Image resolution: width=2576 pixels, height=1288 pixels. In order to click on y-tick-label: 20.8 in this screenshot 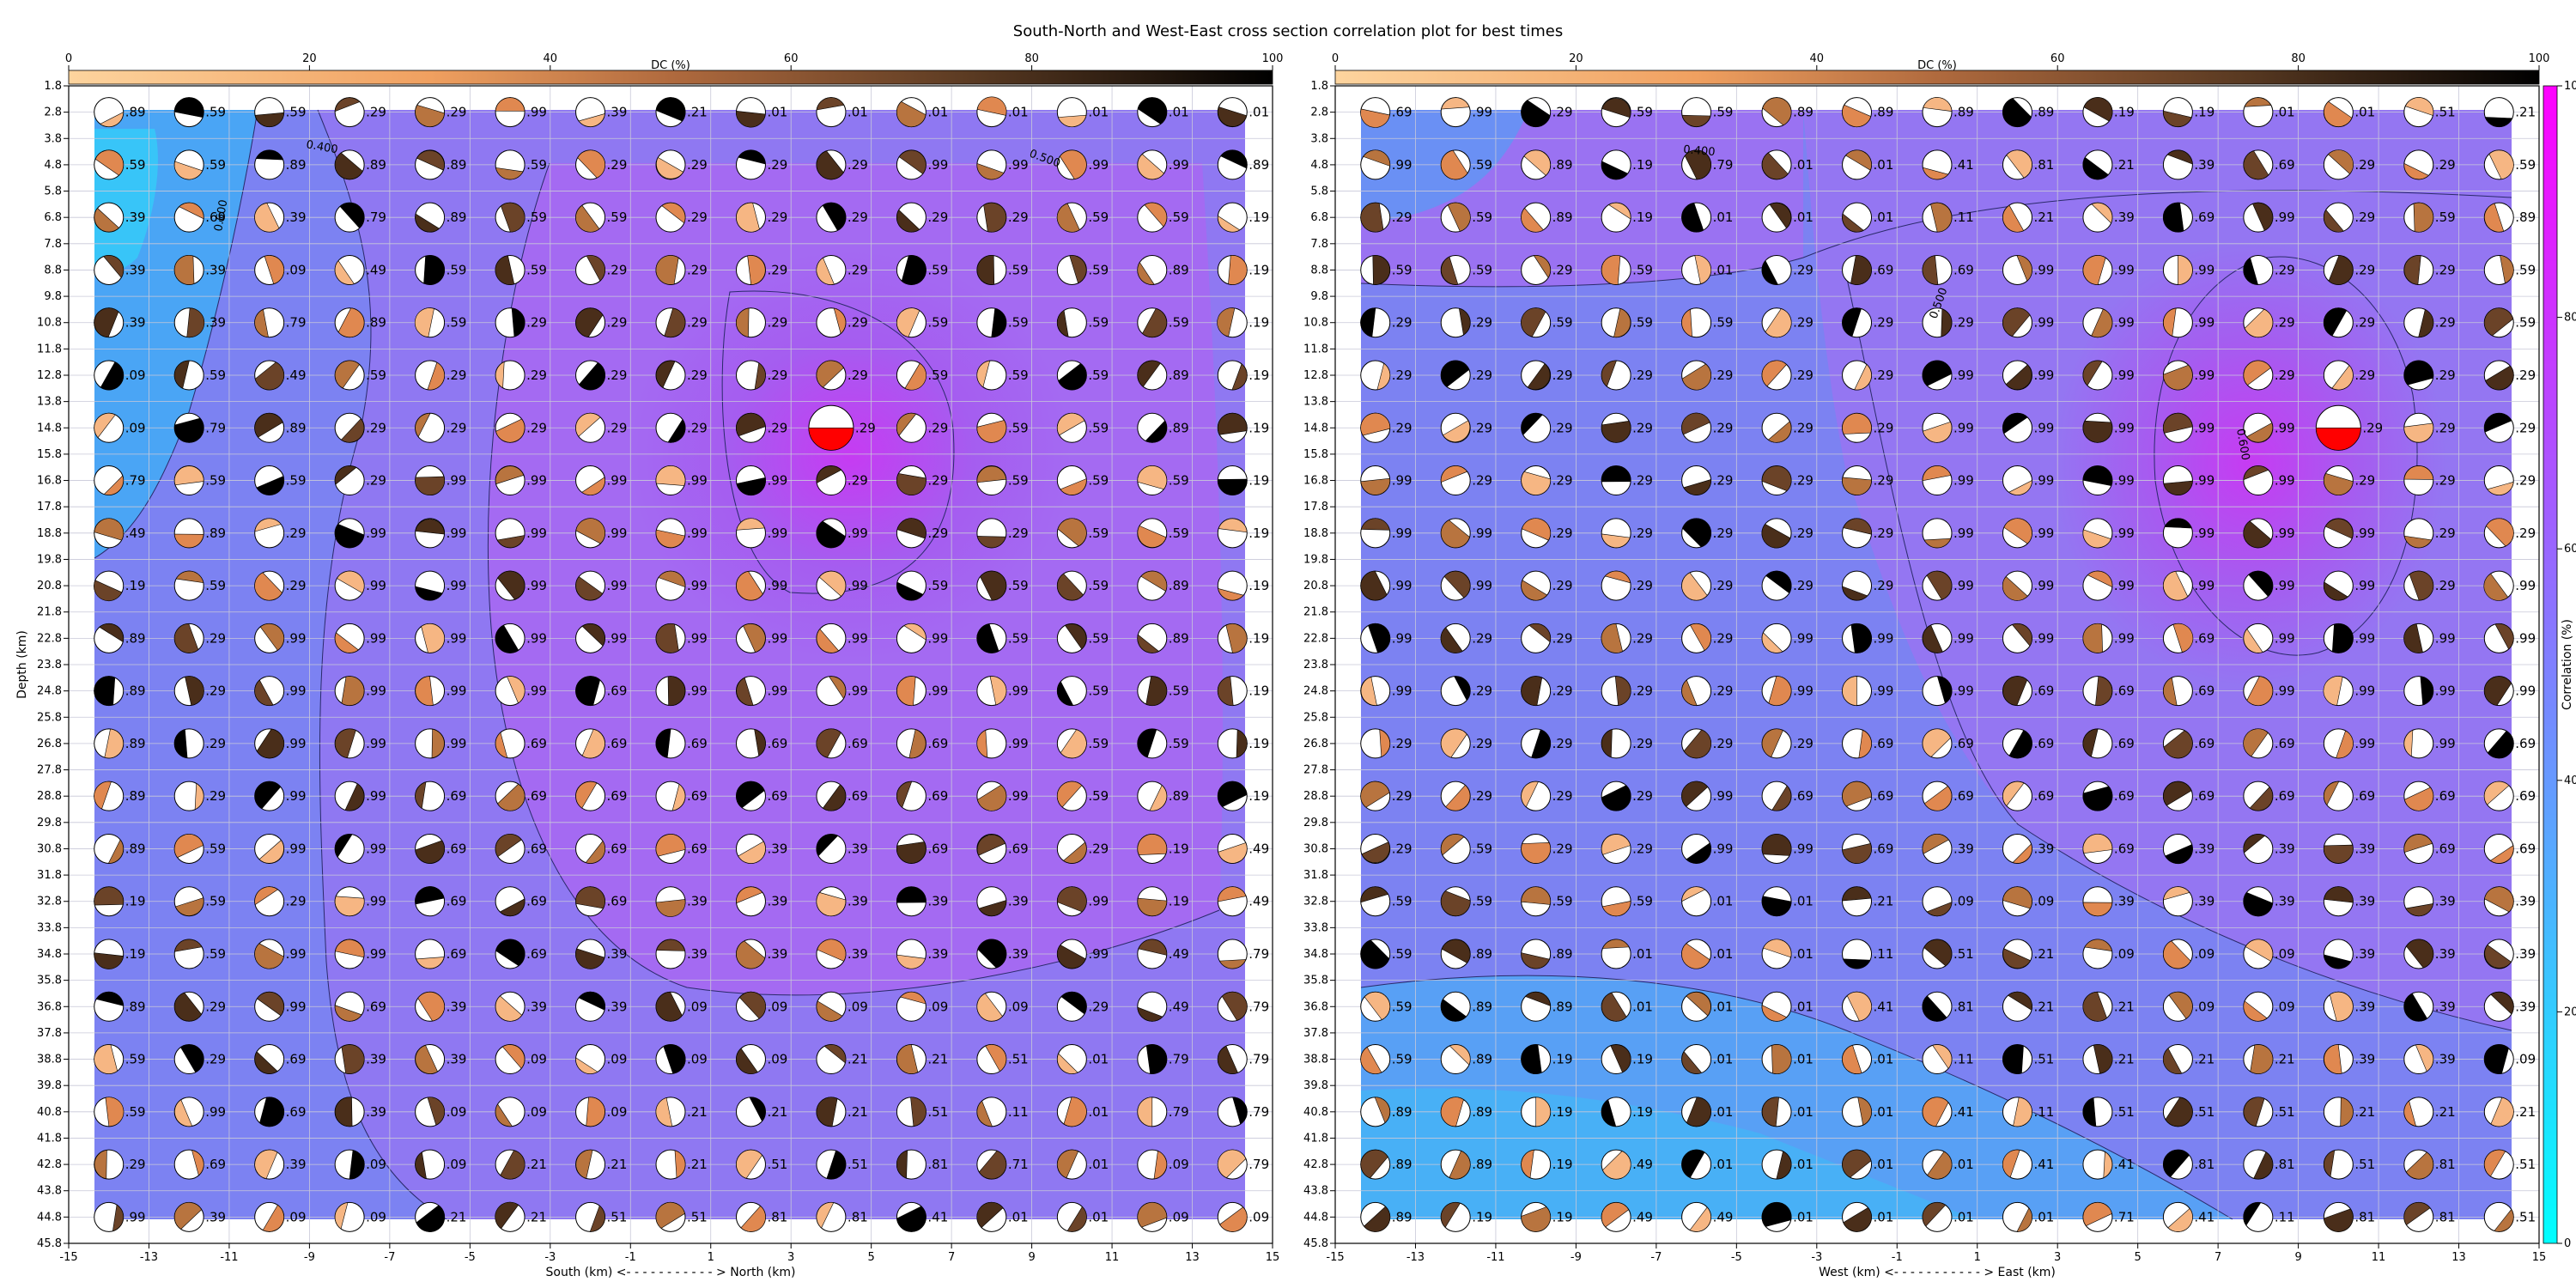, I will do `click(1316, 586)`.